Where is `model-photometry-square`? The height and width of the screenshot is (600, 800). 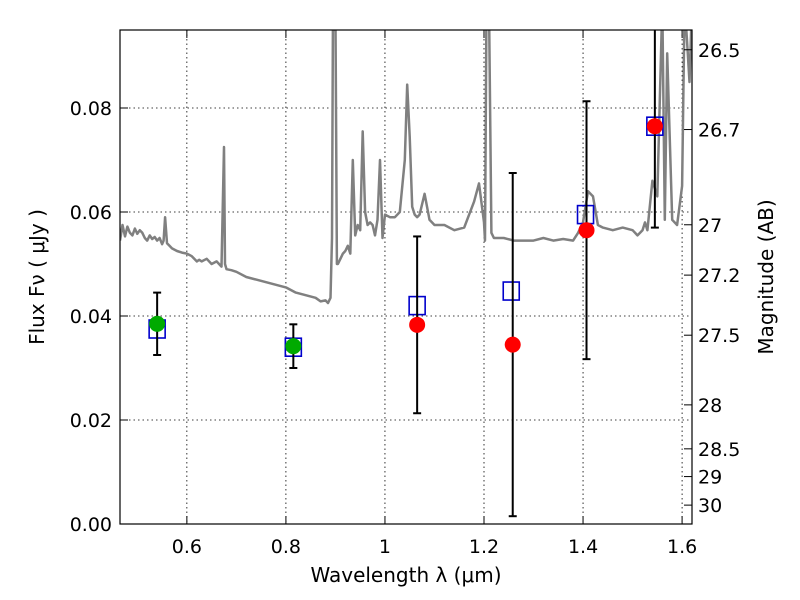
model-photometry-square is located at coordinates (511, 291).